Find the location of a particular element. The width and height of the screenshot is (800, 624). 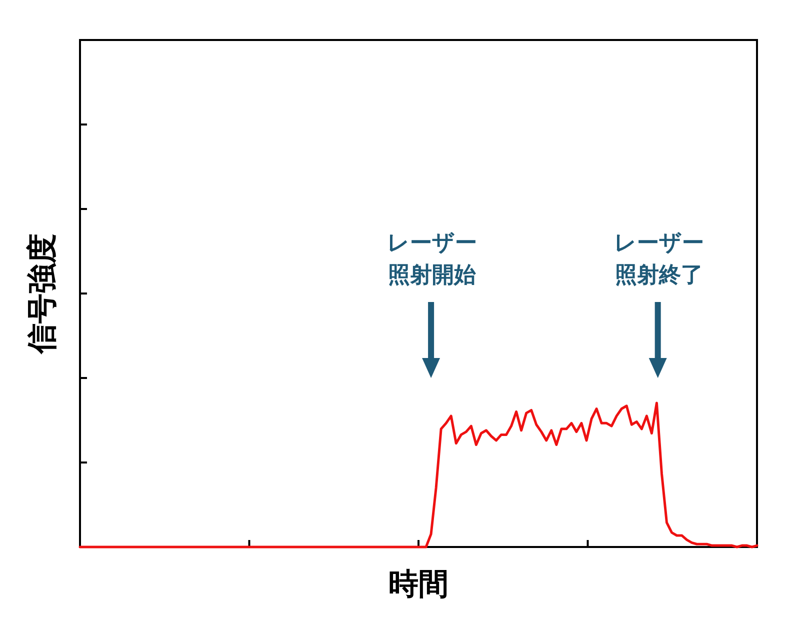

text: レーザー照射開始 is located at coordinates (432, 259).